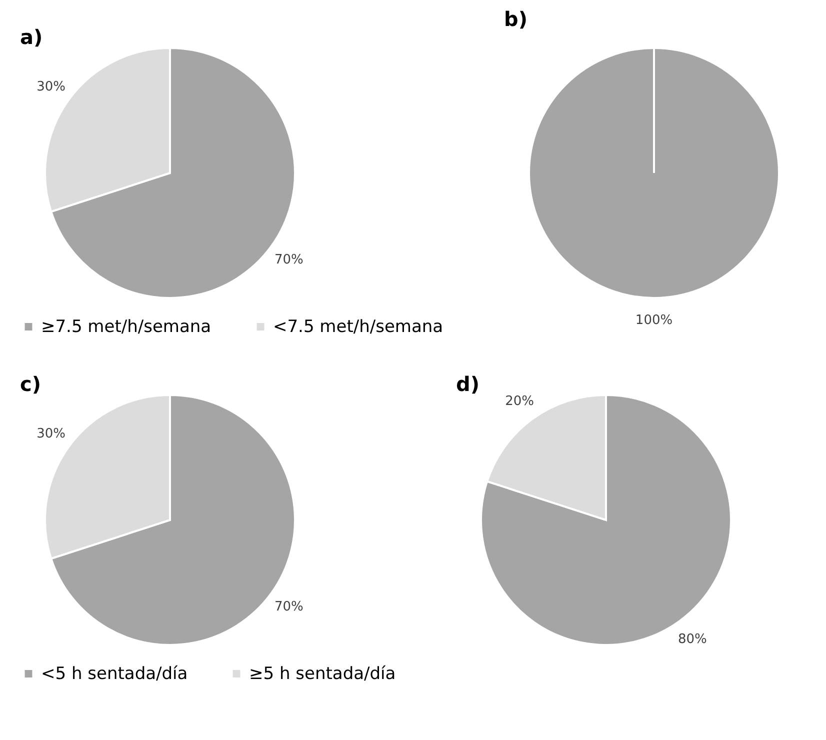 This screenshot has height=740, width=826. What do you see at coordinates (468, 384) in the screenshot?
I see `chart-title: d)` at bounding box center [468, 384].